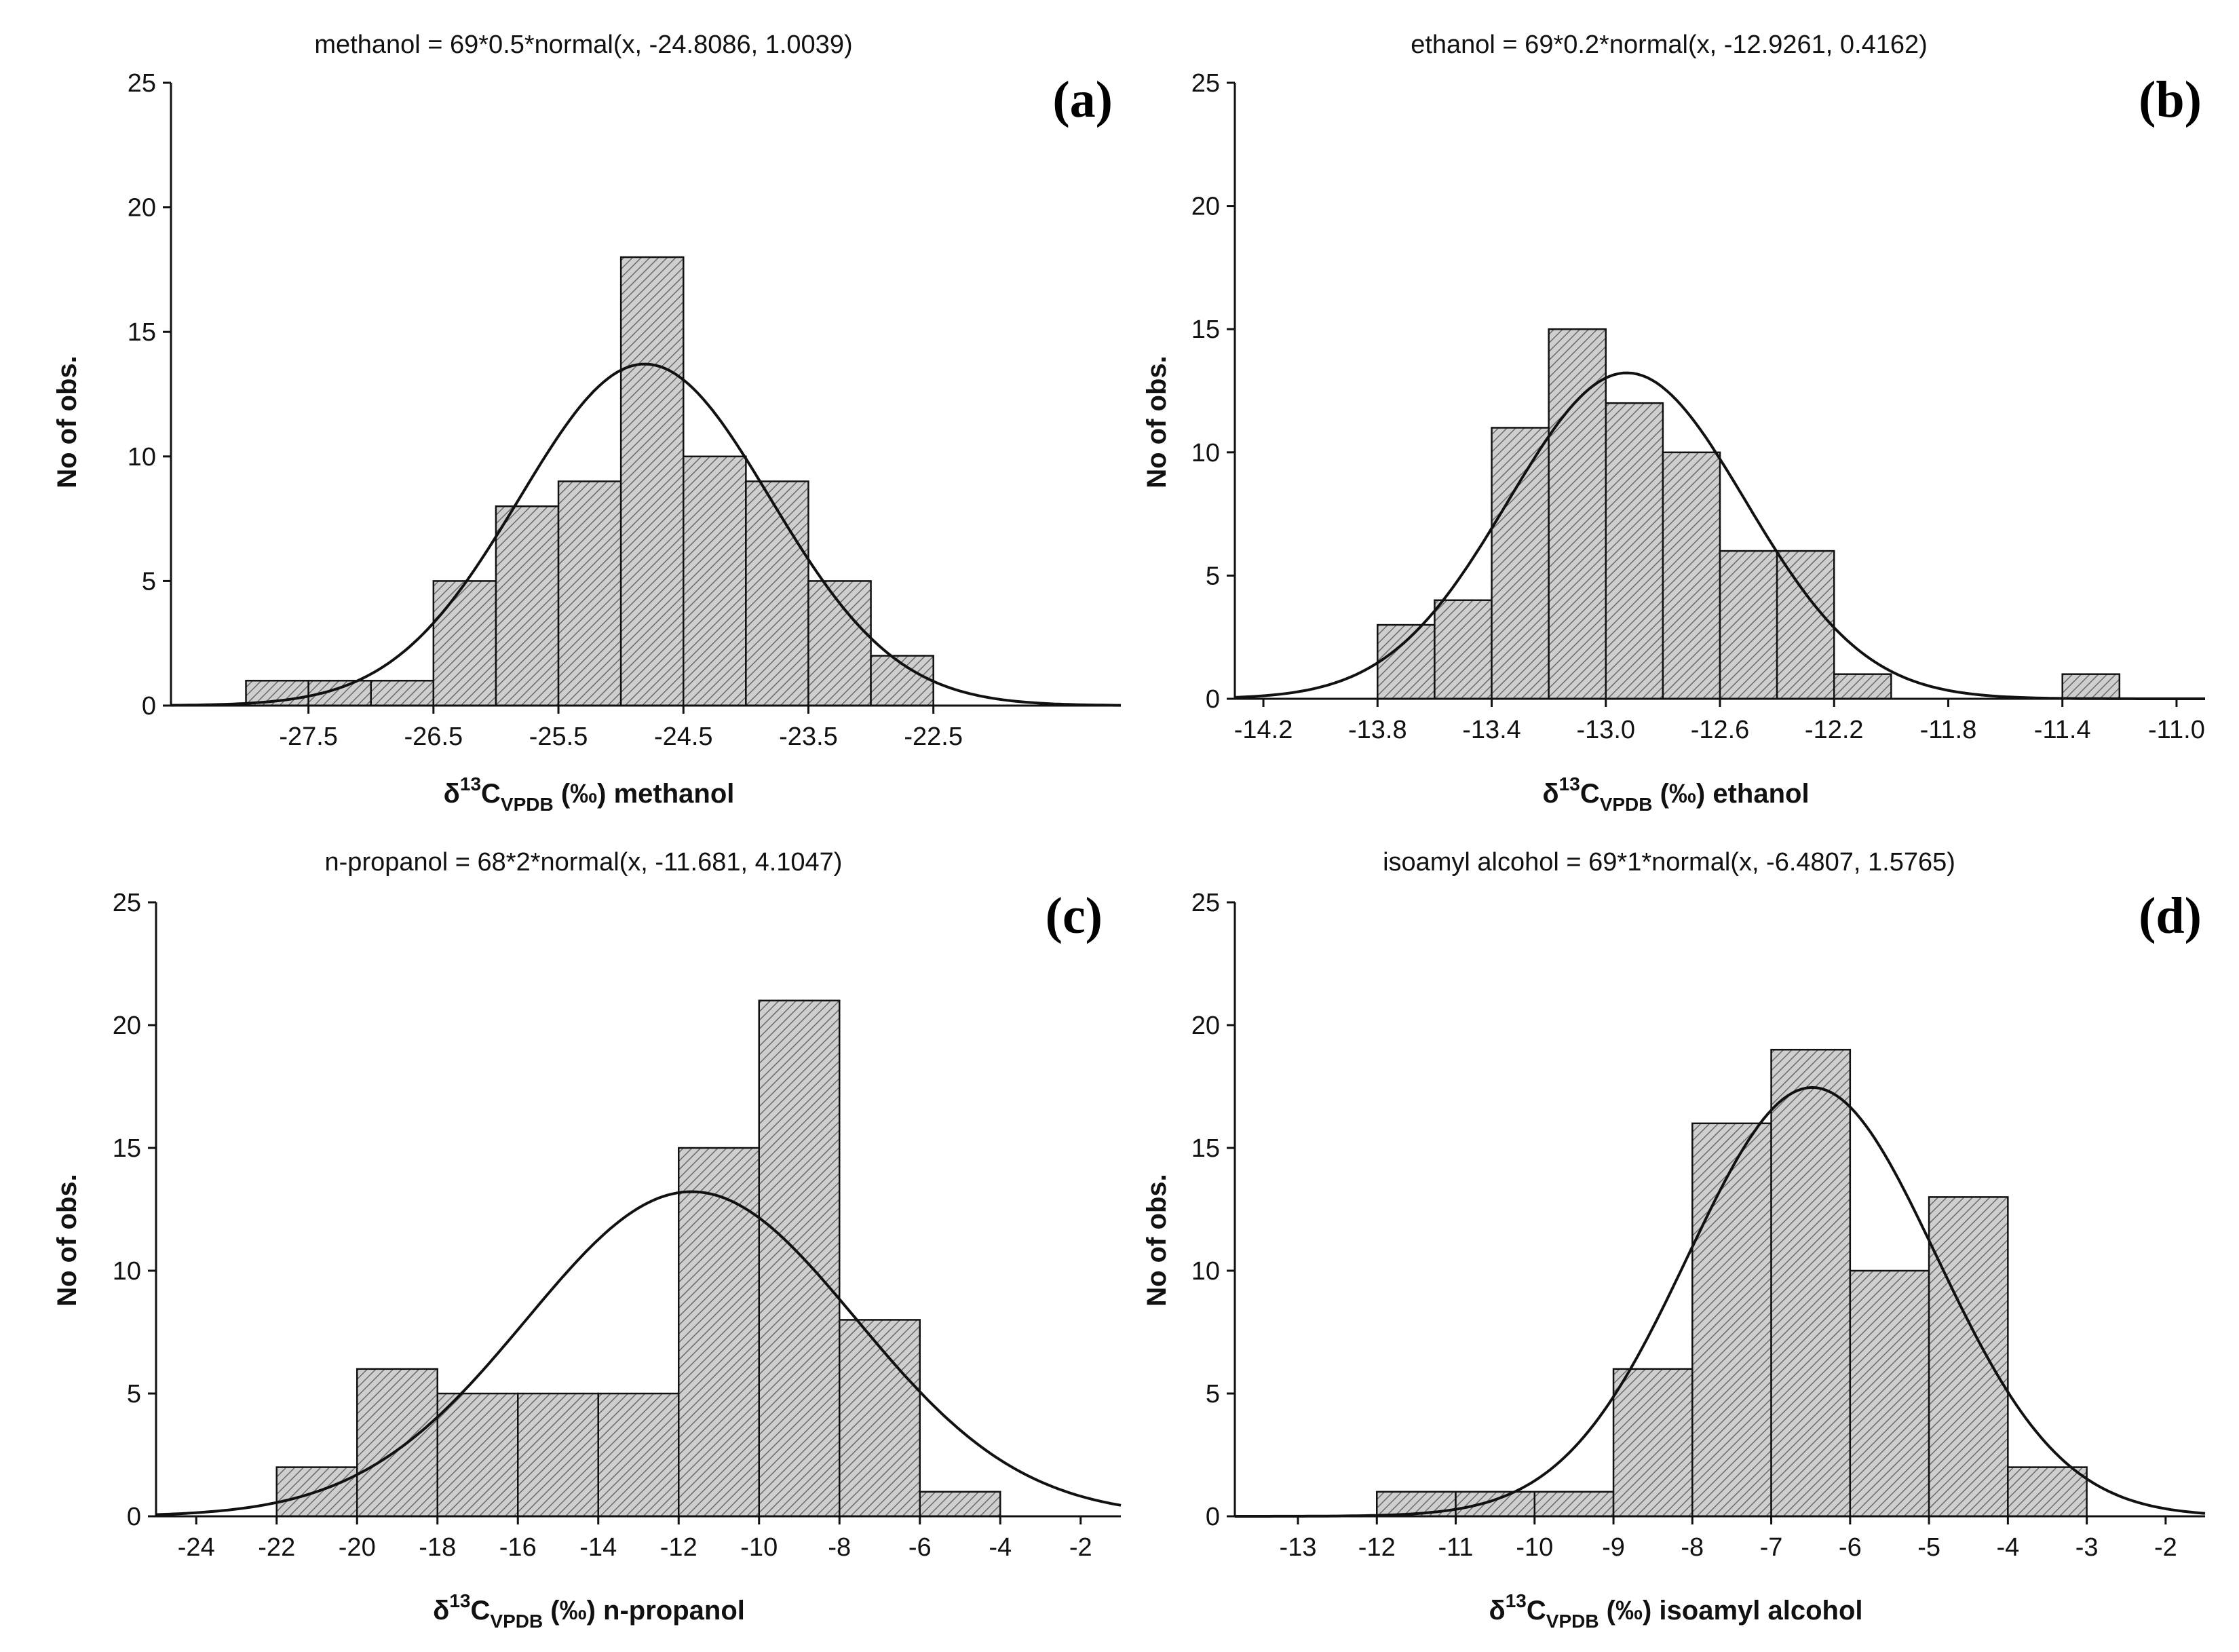 This screenshot has width=2239, height=1652. I want to click on x-tick-label: -12.2, so click(1834, 730).